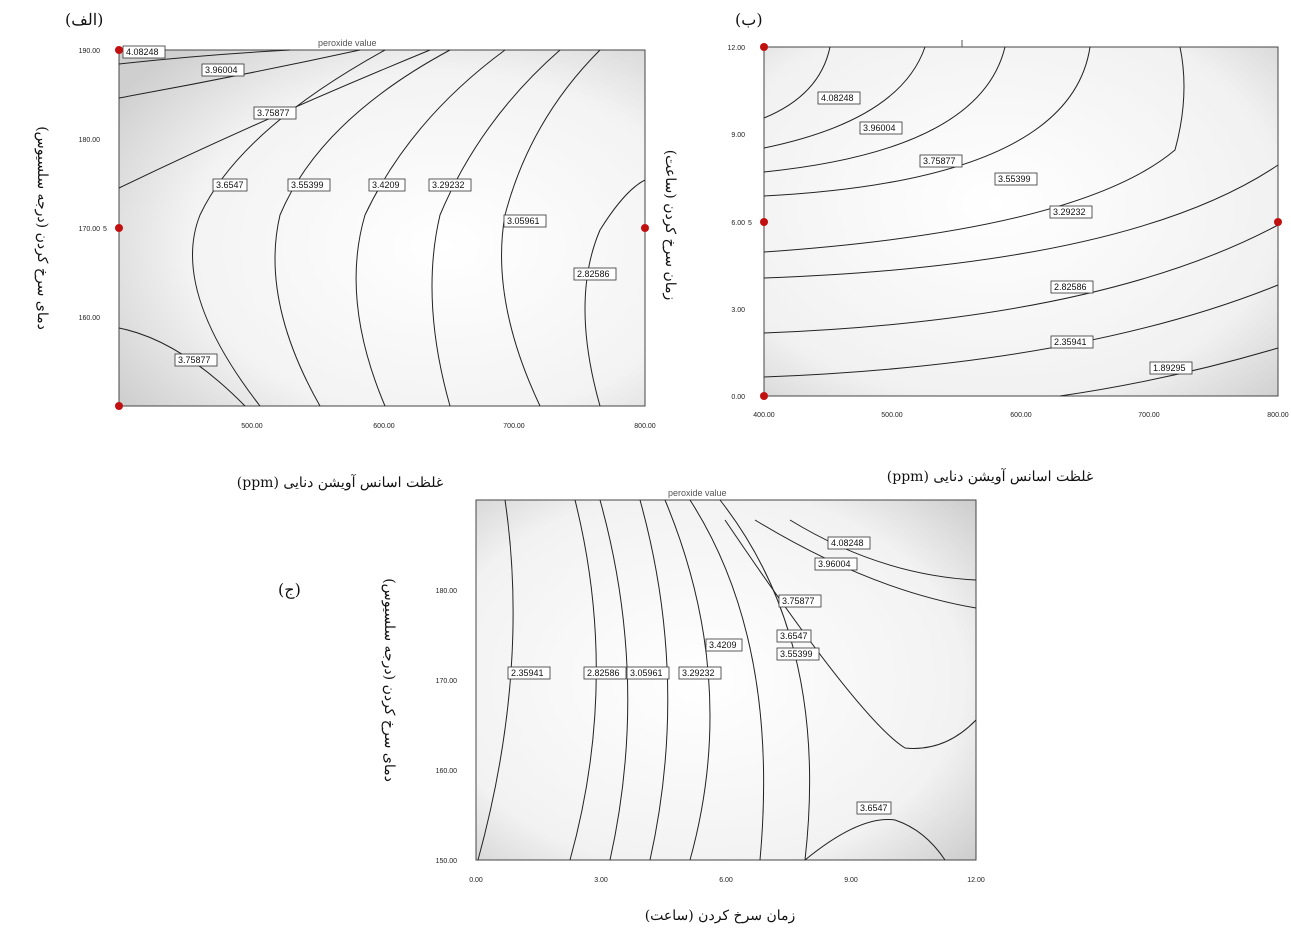 This screenshot has width=1291, height=936. Describe the element at coordinates (738, 135) in the screenshot. I see `y-tick-label: 9.00` at that location.